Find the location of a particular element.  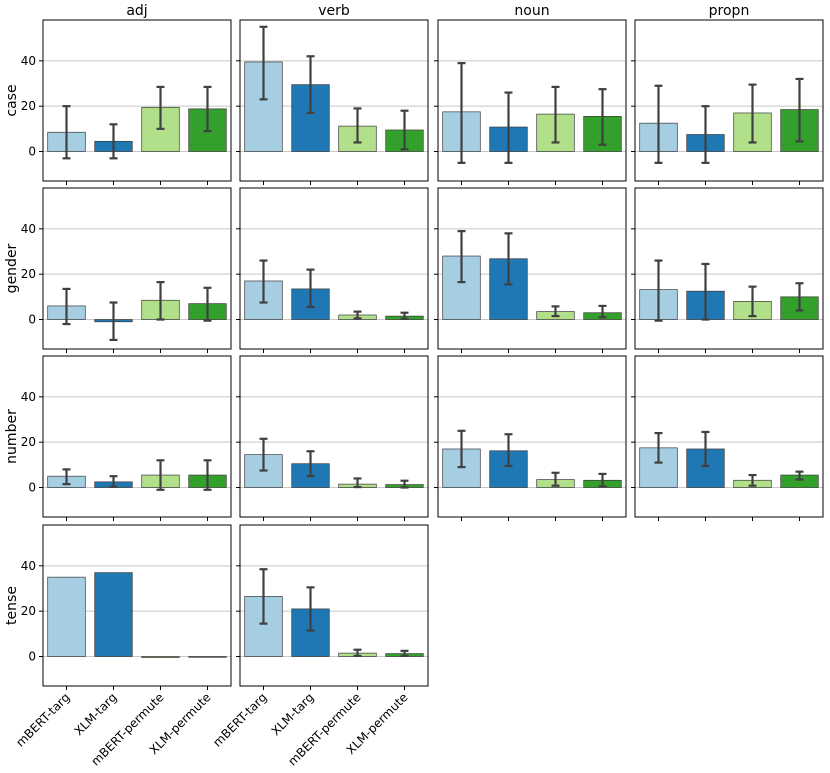

panel-case-noun is located at coordinates (530, 102).